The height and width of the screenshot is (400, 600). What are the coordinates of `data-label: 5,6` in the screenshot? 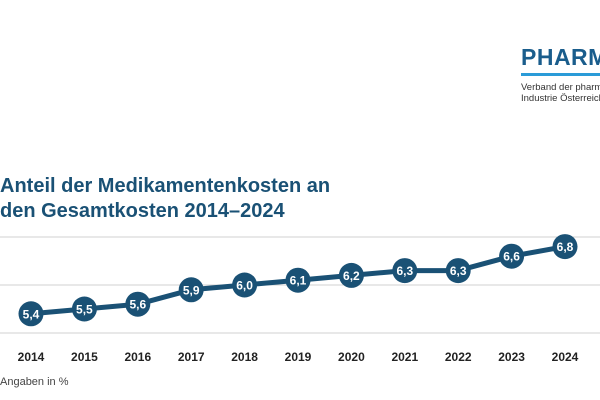 It's located at (137, 305).